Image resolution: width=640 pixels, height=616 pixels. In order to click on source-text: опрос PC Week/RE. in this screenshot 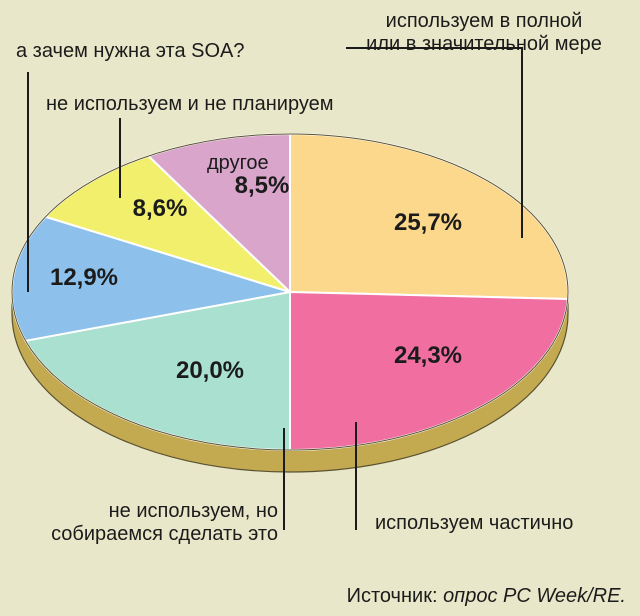, I will do `click(534, 596)`.